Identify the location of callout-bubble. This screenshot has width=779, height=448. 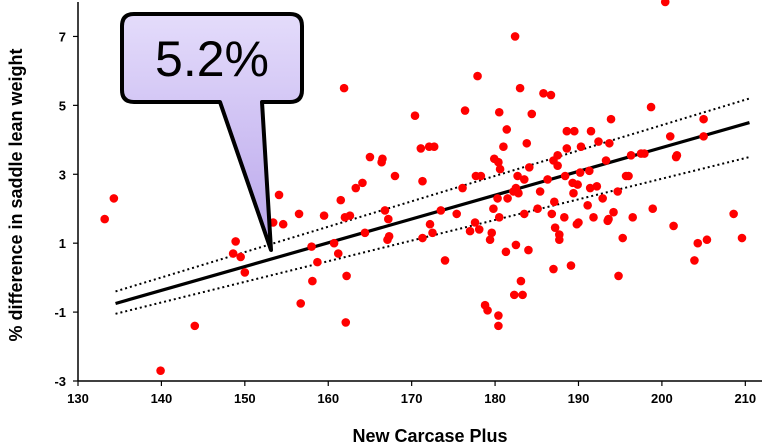
(212, 132).